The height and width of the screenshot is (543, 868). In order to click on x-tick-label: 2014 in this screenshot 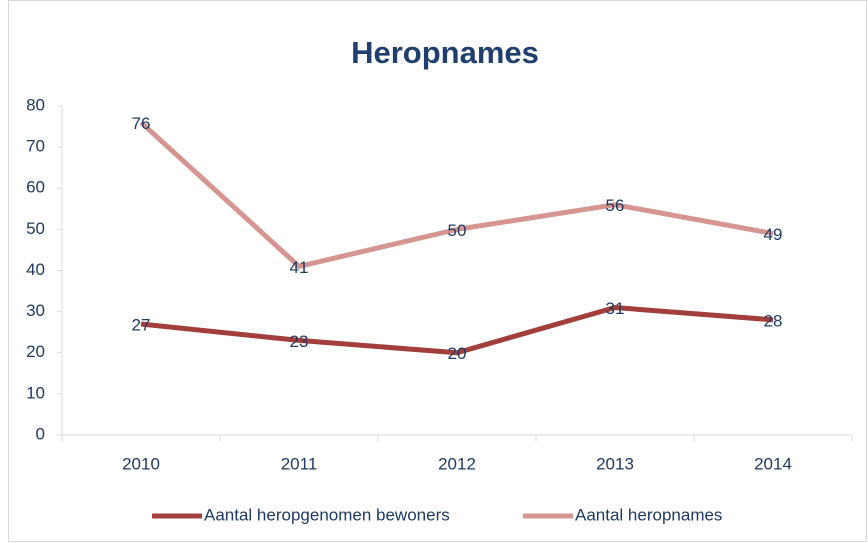, I will do `click(773, 463)`.